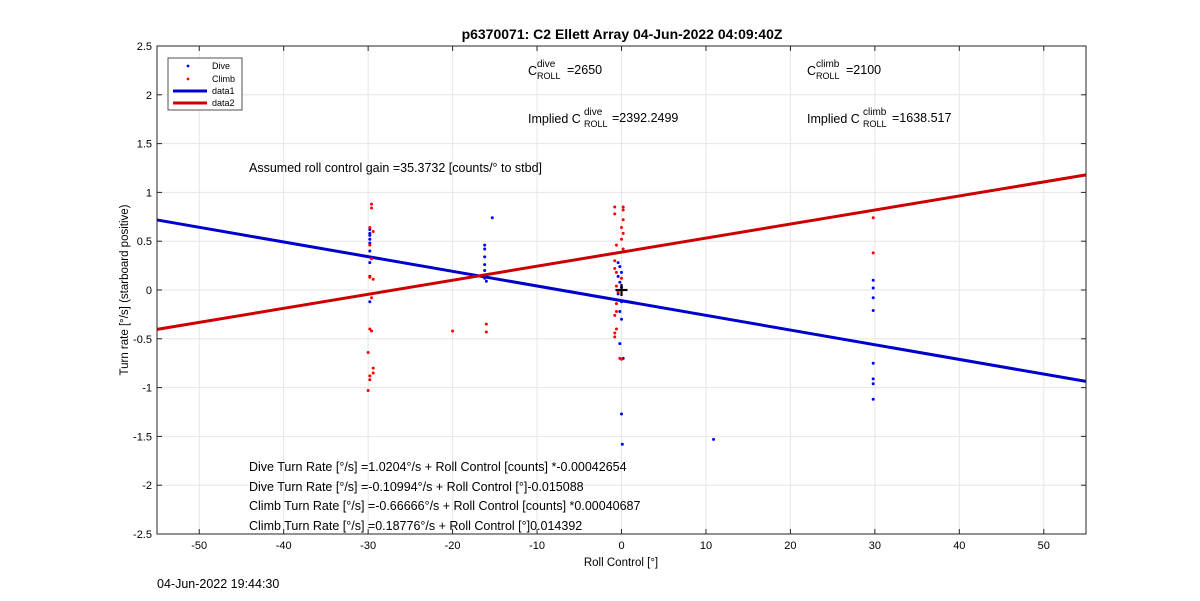 Image resolution: width=1200 pixels, height=601 pixels. I want to click on origin-marker, so click(621, 290).